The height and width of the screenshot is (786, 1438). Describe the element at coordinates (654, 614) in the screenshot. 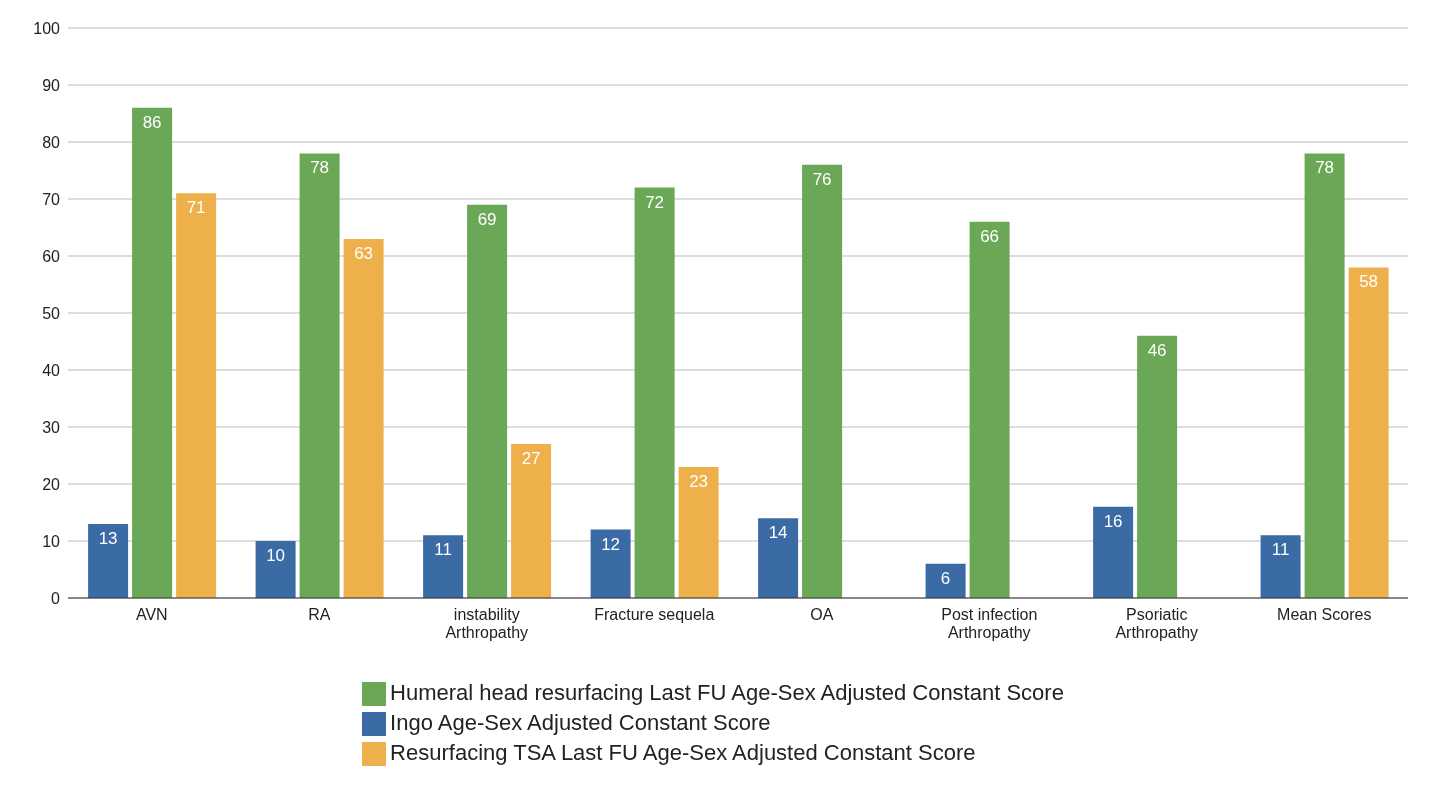

I see `x-tick-label: Fracture sequela` at that location.